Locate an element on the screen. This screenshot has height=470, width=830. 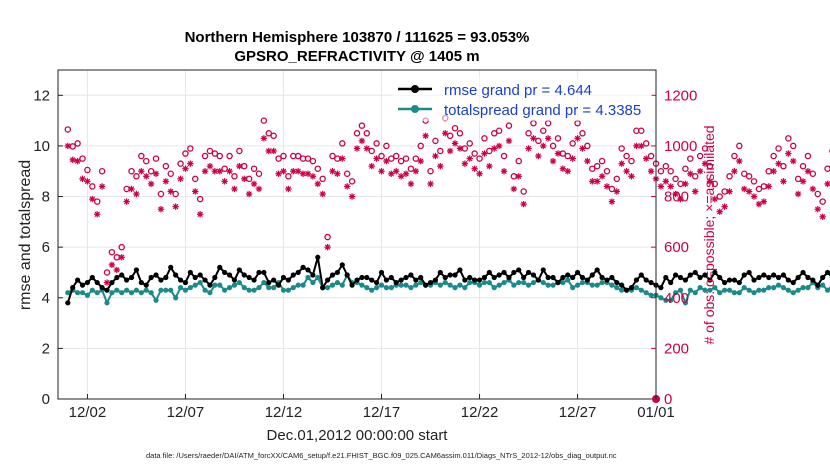
y-axis-label-right: # of obs: o=possible; ×=assimilated is located at coordinates (709, 234).